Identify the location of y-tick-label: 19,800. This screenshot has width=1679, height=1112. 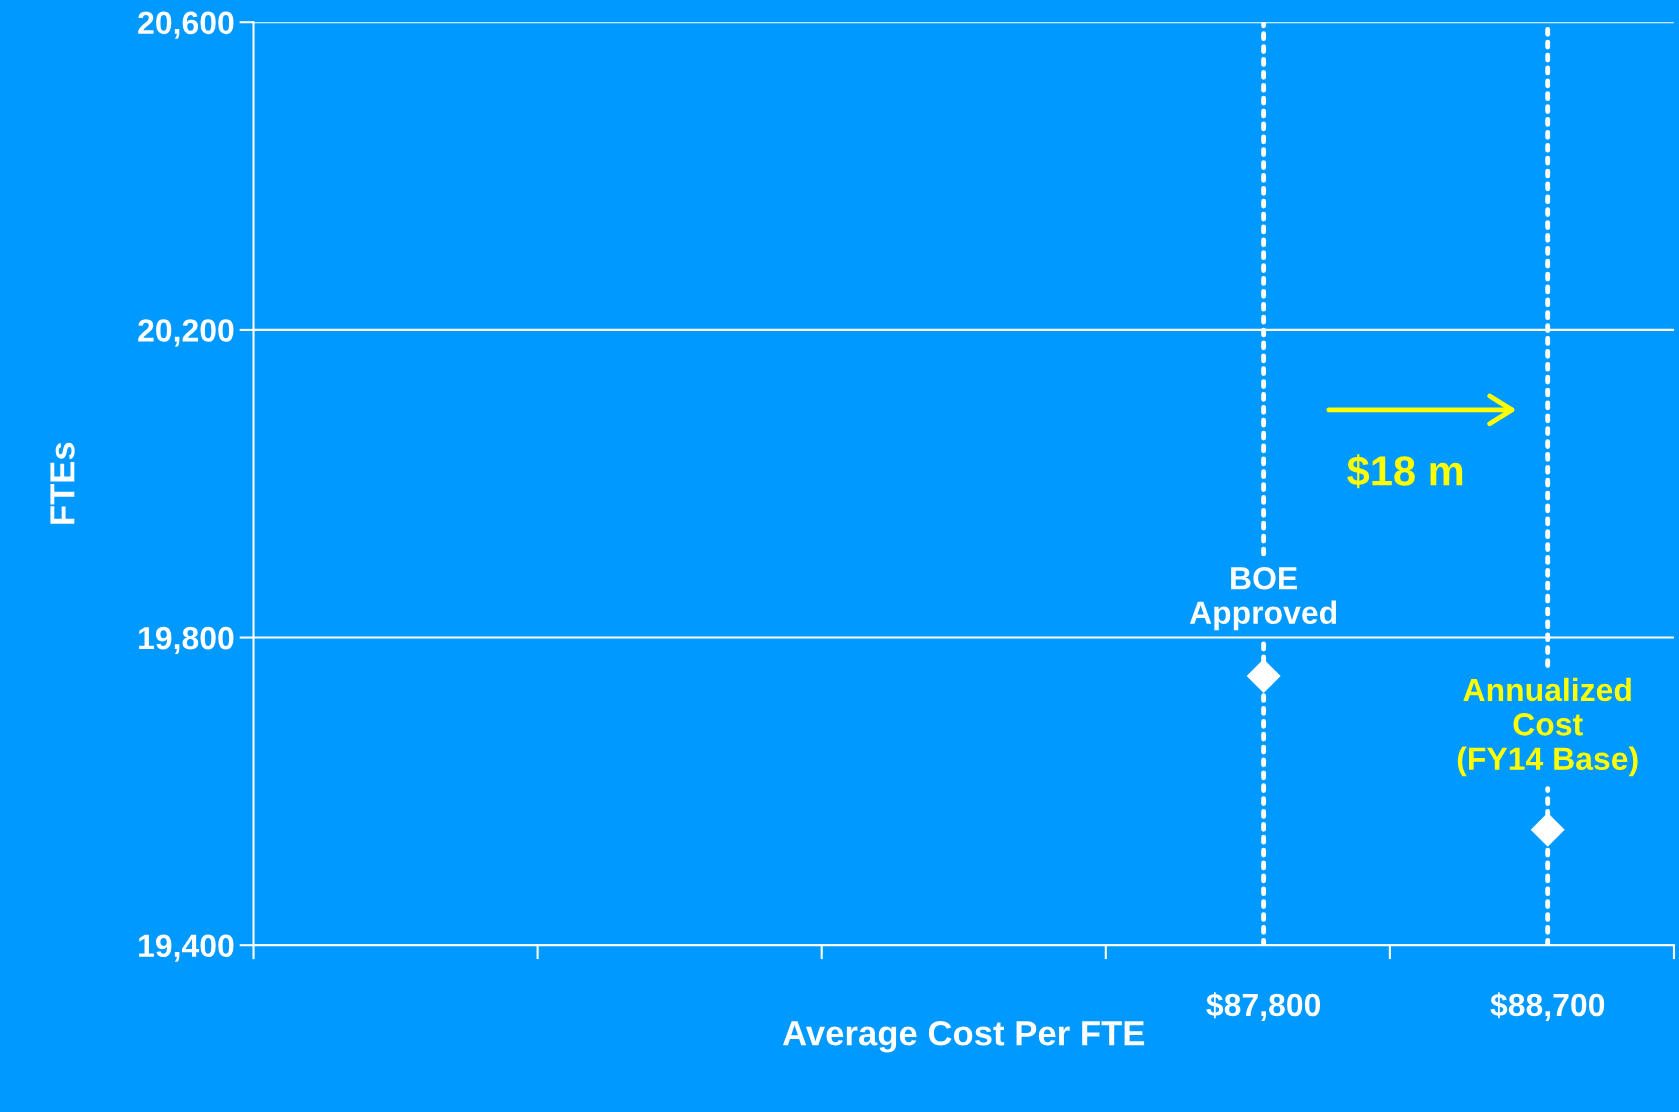
(186, 640).